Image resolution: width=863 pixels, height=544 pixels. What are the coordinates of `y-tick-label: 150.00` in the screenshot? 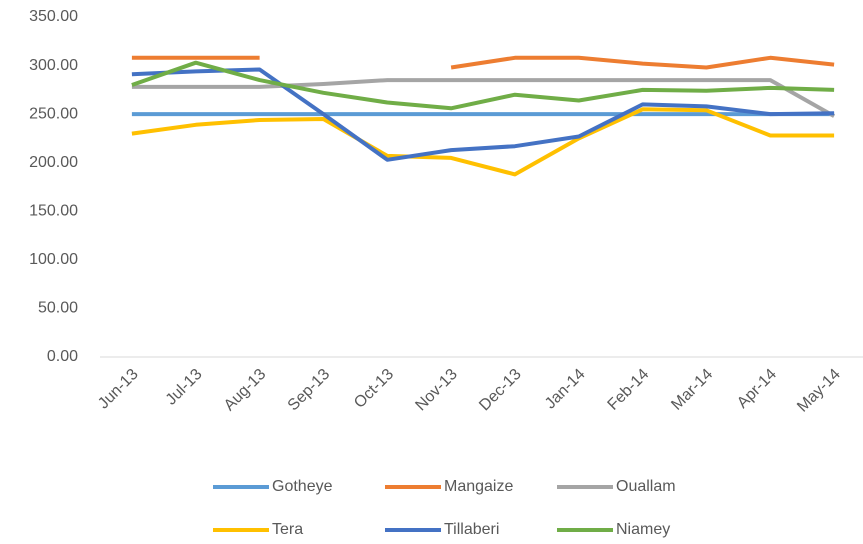 It's located at (53, 211).